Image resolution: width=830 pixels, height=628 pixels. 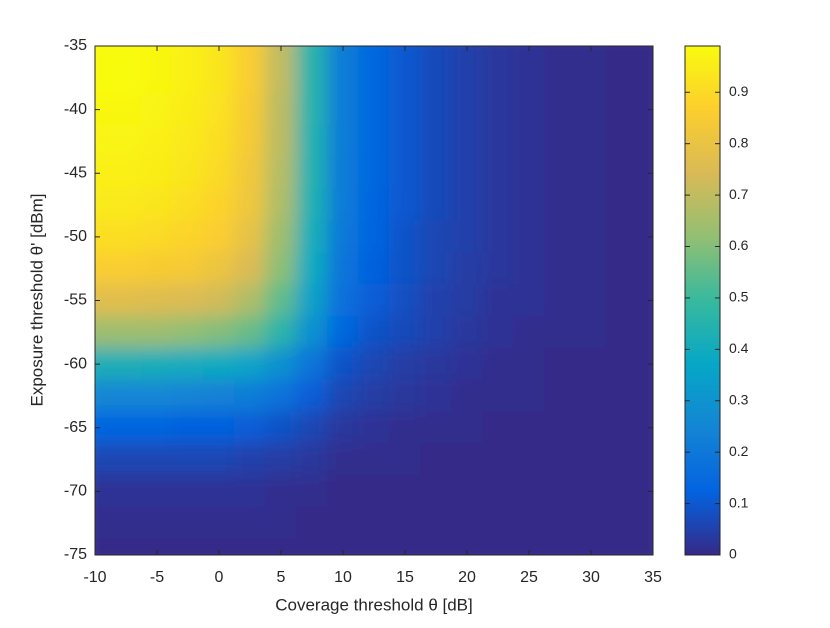 I want to click on colorbar-tick-label: 0.4, so click(x=739, y=348).